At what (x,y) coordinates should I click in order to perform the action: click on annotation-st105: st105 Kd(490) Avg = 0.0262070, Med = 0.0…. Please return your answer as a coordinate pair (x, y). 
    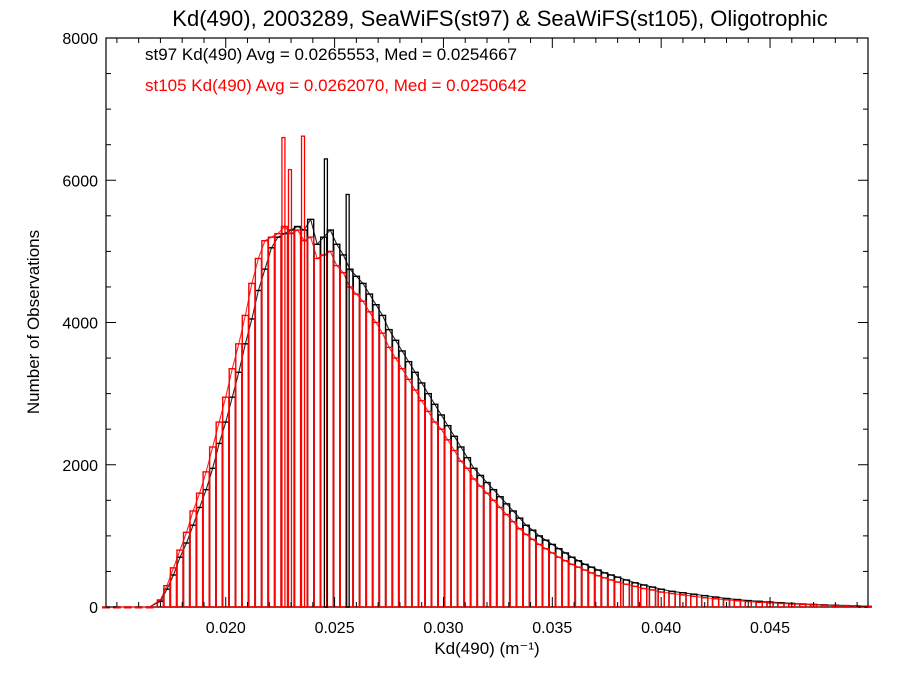
    Looking at the image, I should click on (336, 85).